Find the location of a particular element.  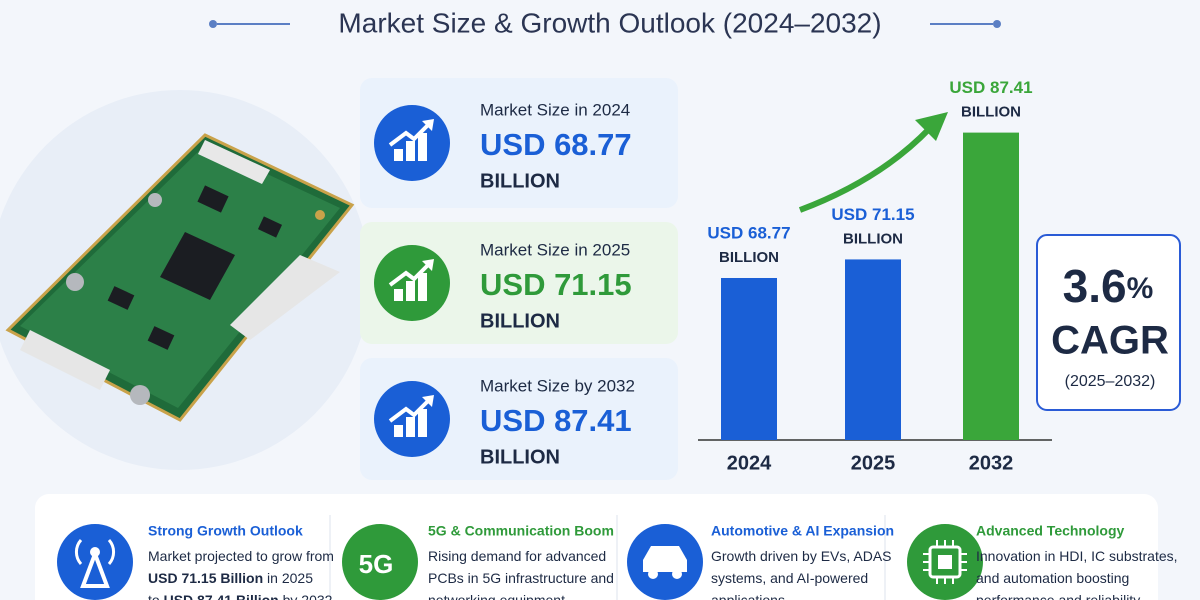

feature-line: Growth driven by EVs, ADAS is located at coordinates (801, 556).